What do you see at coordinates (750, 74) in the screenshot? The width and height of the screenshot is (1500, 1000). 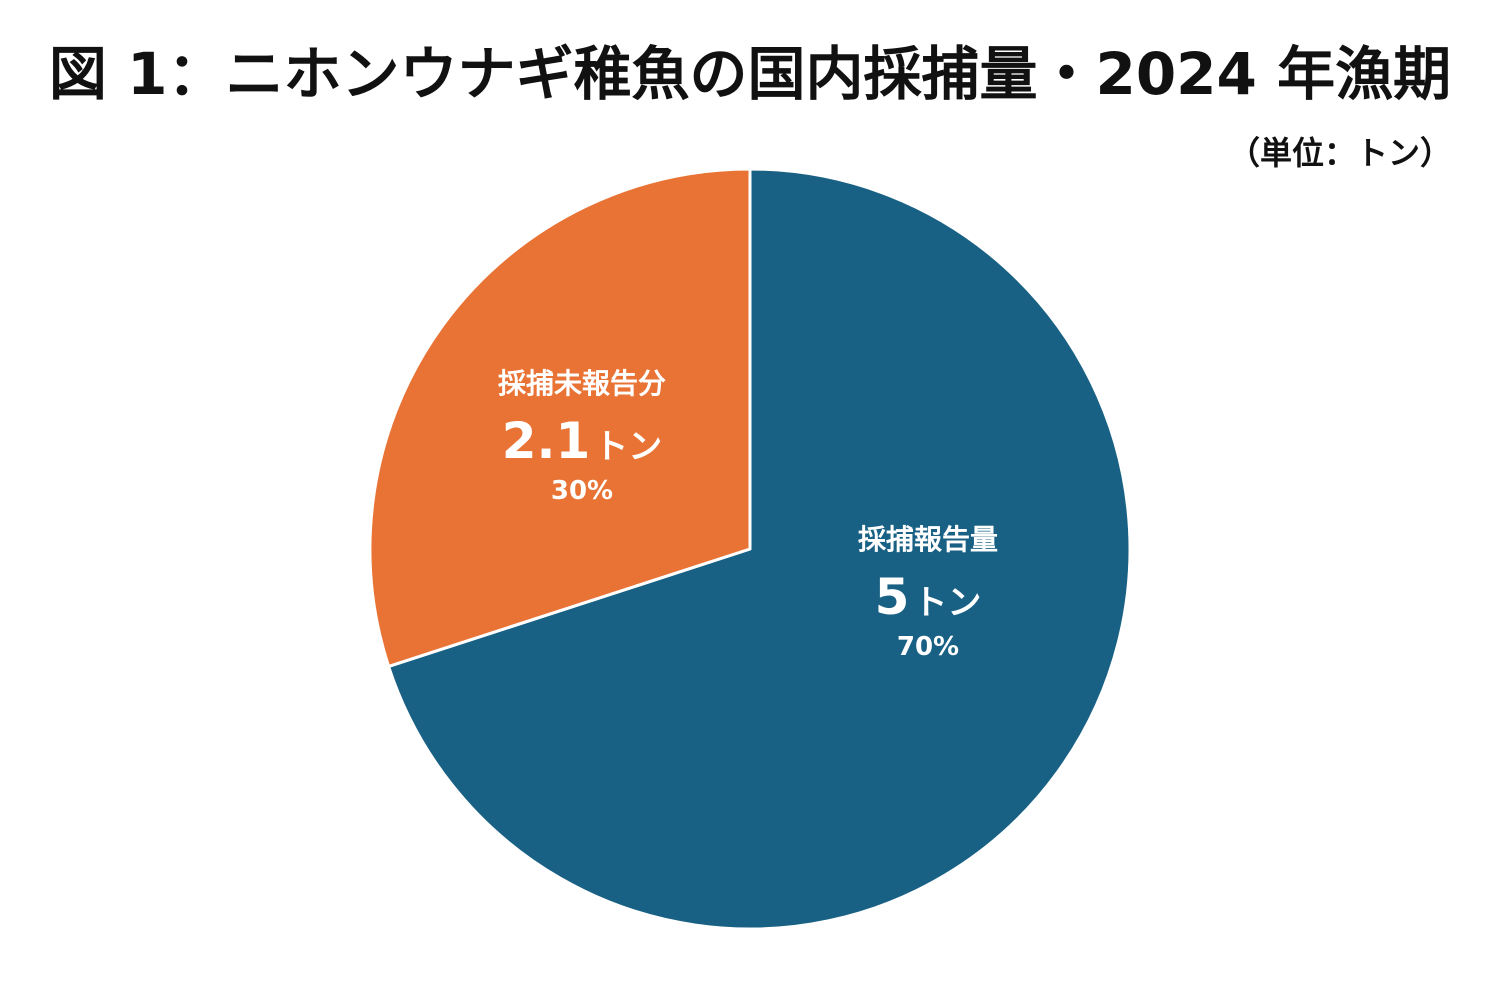 I see `chart-title: 図 1：ニホンウナギ稚魚の国内採捕量・2024 年漁期` at bounding box center [750, 74].